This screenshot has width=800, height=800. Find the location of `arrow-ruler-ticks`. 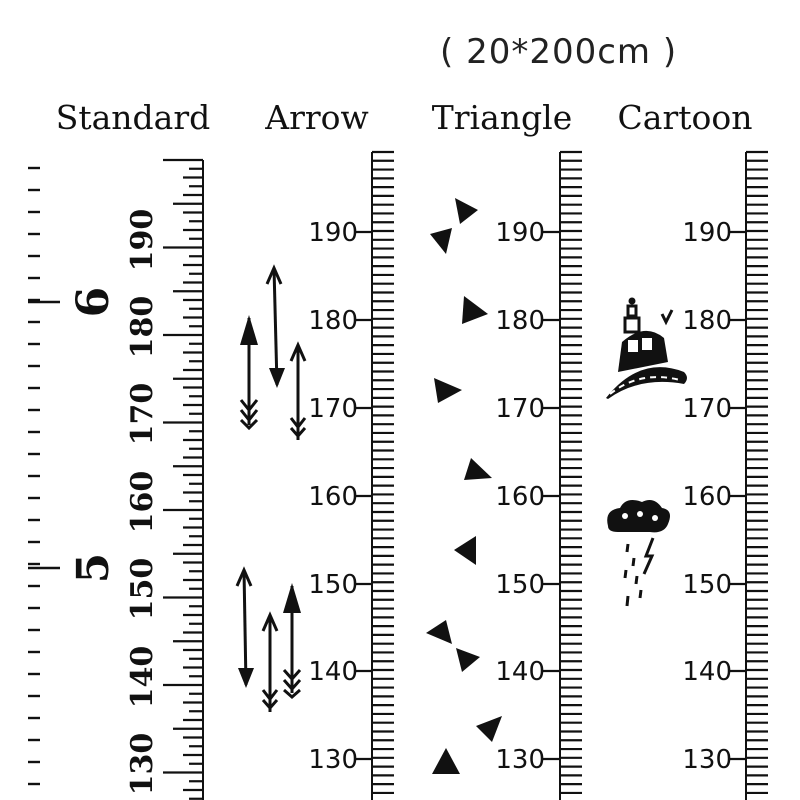

arrow-ruler-ticks is located at coordinates (382, 475).